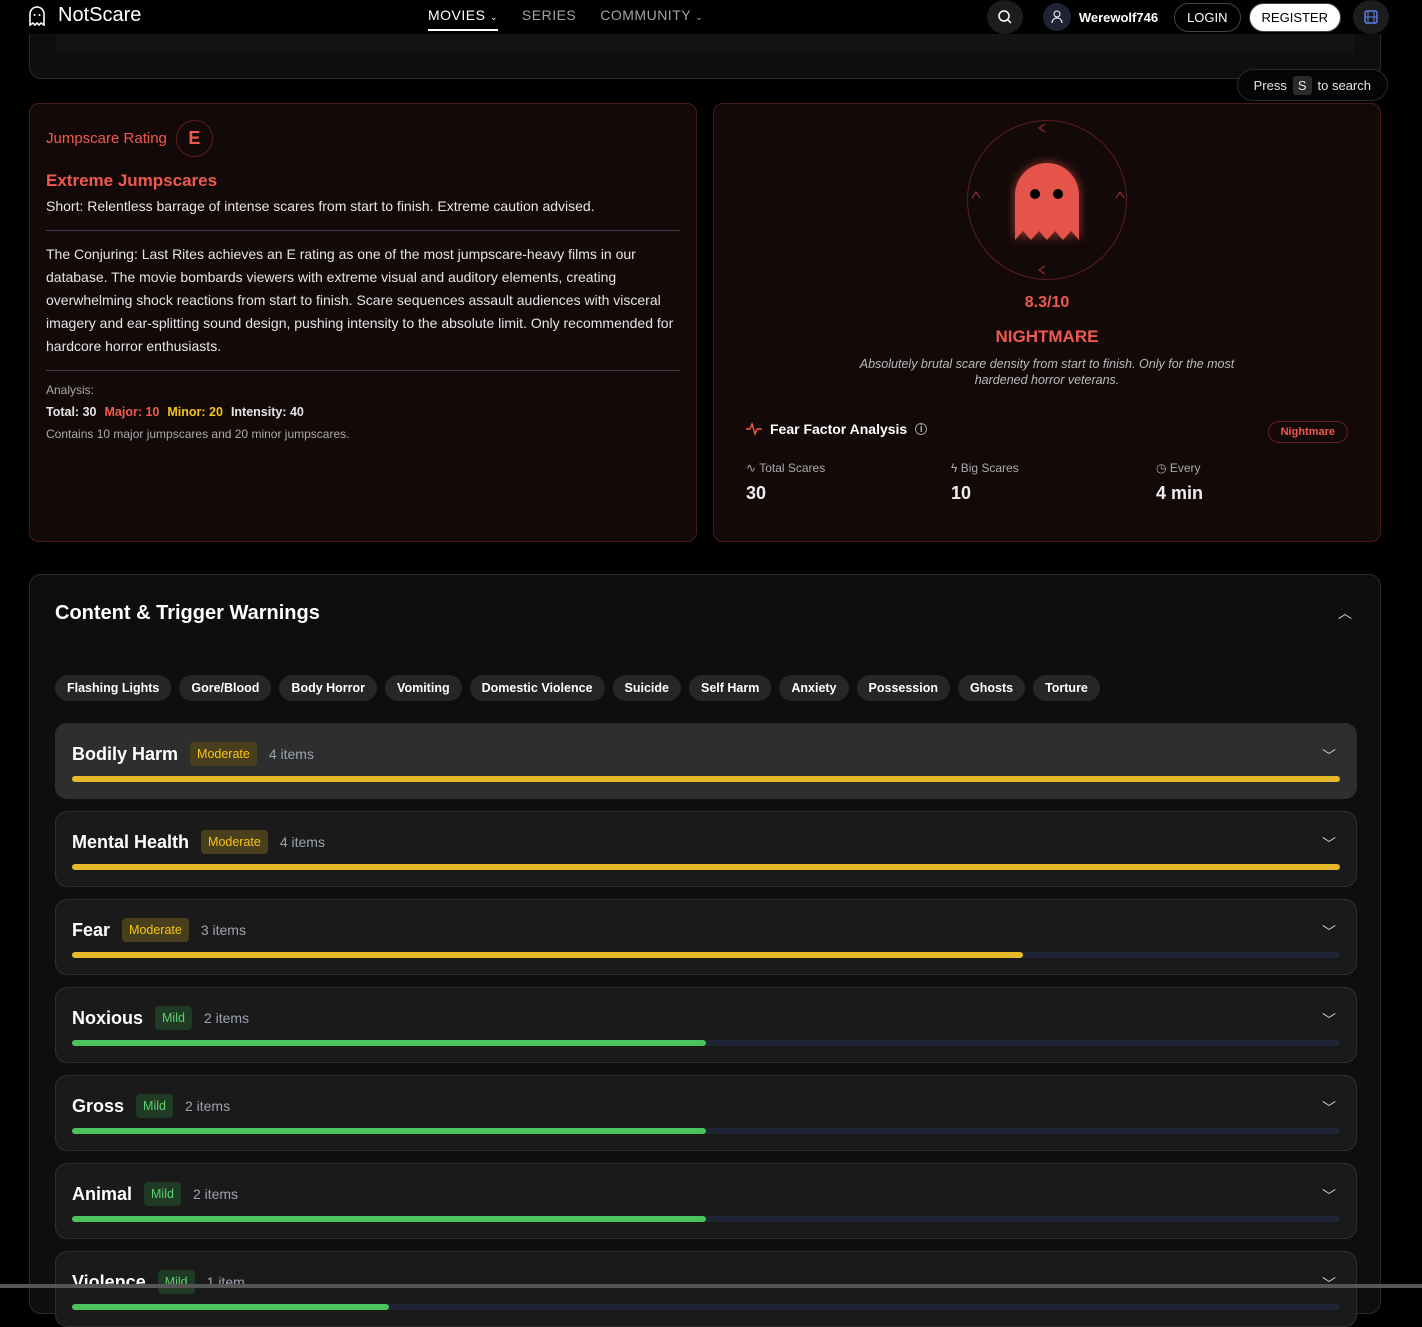 The width and height of the screenshot is (1422, 1327). What do you see at coordinates (706, 1113) in the screenshot?
I see `warning-category: Gross Mild 2 items ﹀` at bounding box center [706, 1113].